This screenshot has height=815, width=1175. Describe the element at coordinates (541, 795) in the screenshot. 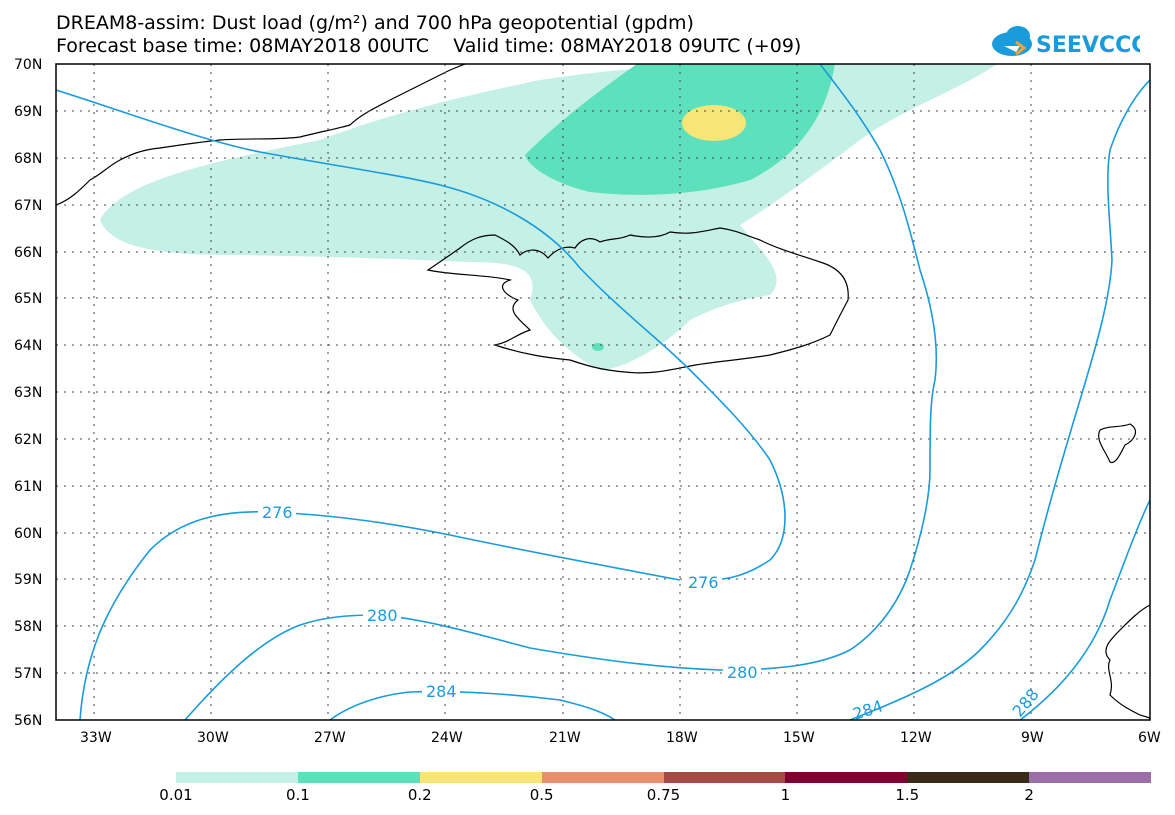

I see `colorbar-label: 0.5` at that location.